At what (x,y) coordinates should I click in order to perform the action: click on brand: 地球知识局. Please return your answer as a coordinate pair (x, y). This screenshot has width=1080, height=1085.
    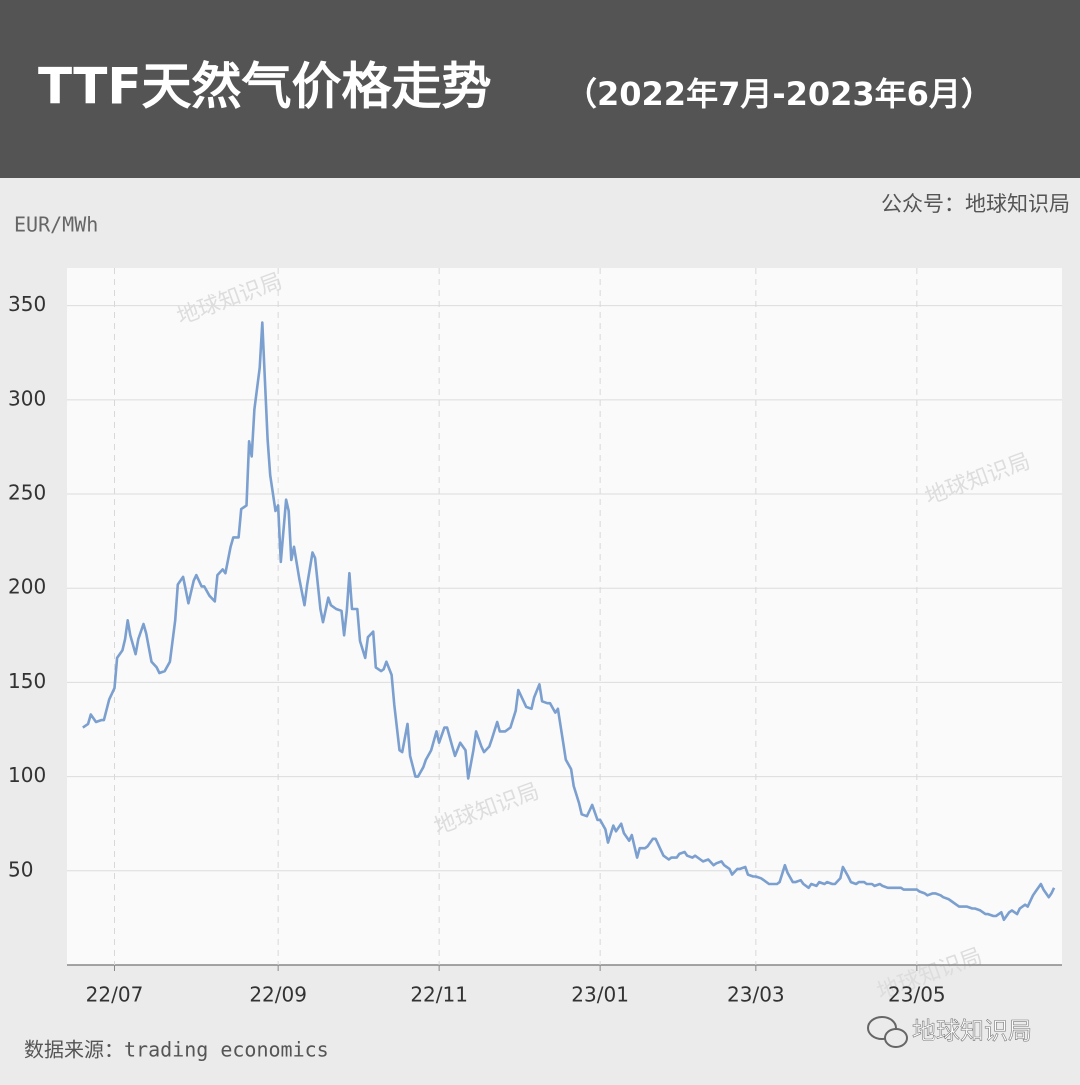
    Looking at the image, I should click on (972, 1031).